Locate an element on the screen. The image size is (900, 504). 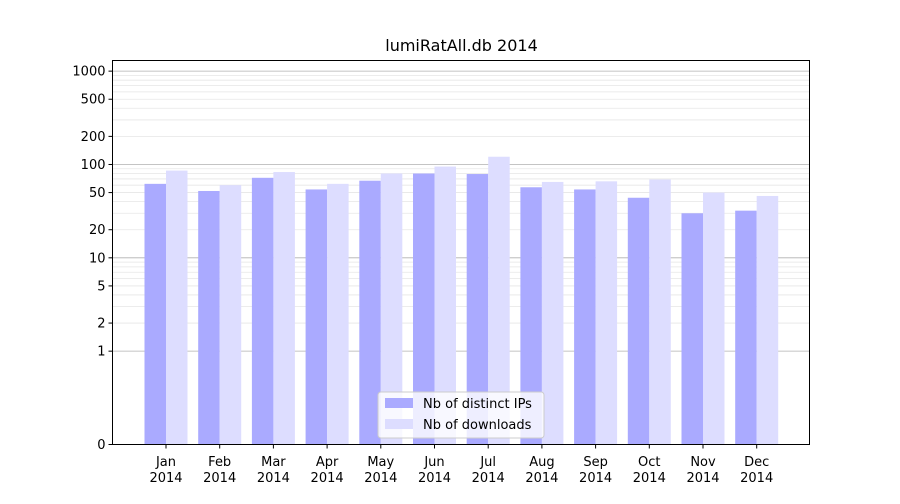
x-tick-label-month: Aug is located at coordinates (541, 462).